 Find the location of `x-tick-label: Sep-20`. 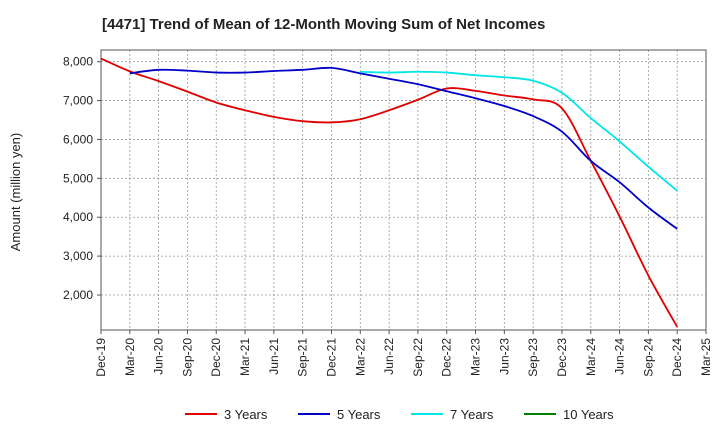

x-tick-label: Sep-20 is located at coordinates (187, 357).